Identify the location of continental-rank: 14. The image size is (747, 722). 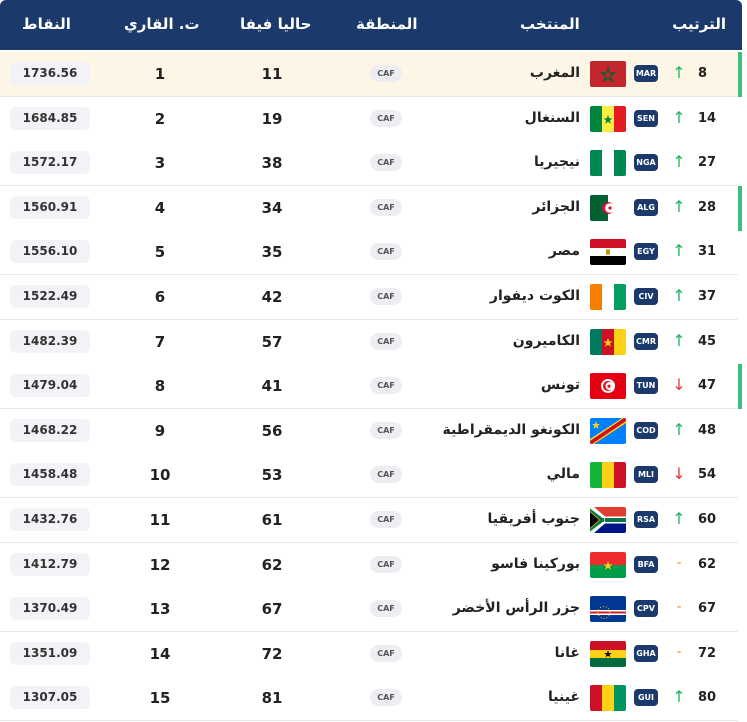
(160, 653).